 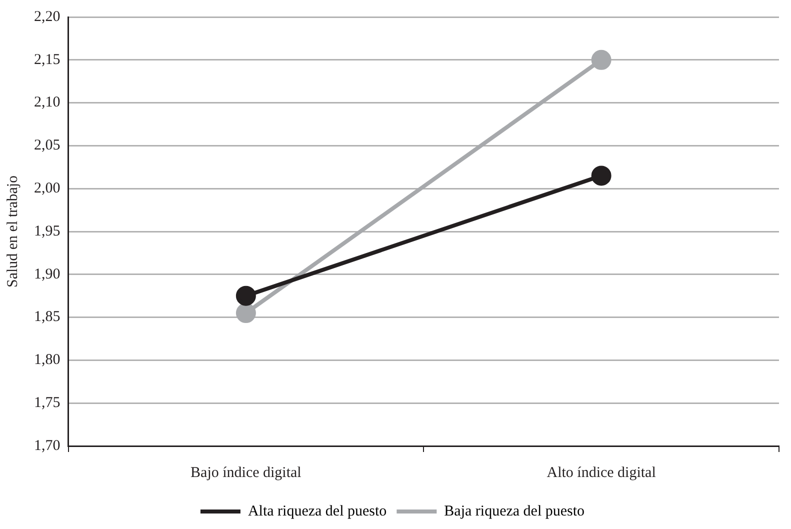 What do you see at coordinates (246, 472) in the screenshot?
I see `x-tick-label: Bajo índice digital` at bounding box center [246, 472].